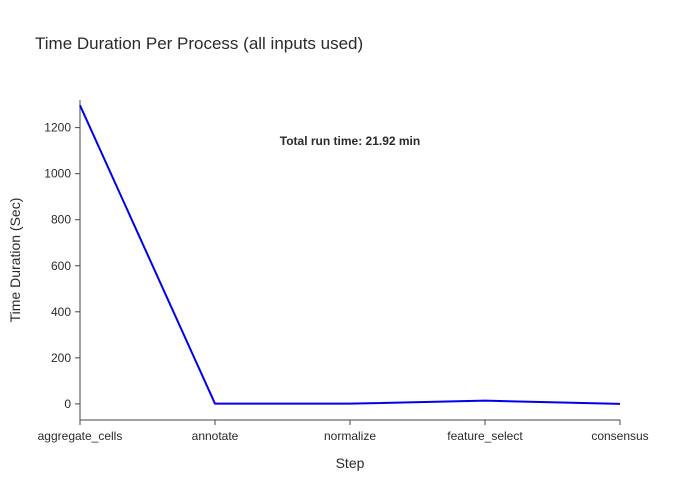 Image resolution: width=700 pixels, height=500 pixels. I want to click on y-axis: 0 200 400 600 800 1000 1200, so click(62, 260).